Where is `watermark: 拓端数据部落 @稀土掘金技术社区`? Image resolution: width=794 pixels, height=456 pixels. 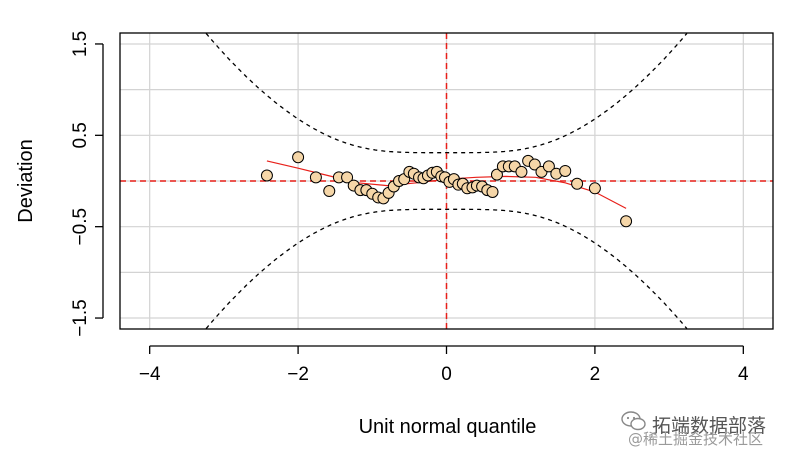
watermark: 拓端数据部落 @稀土掘金技术社区 is located at coordinates (703, 430).